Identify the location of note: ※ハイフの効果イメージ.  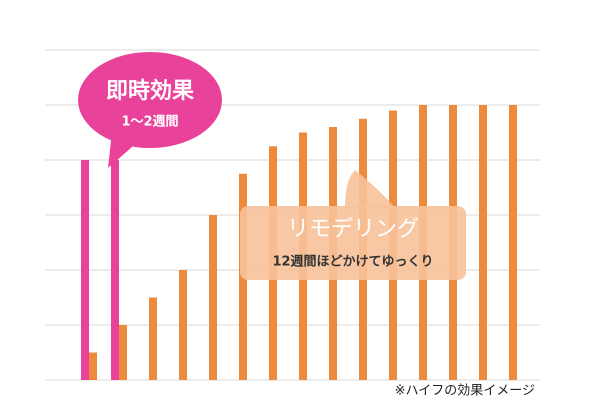
(465, 391).